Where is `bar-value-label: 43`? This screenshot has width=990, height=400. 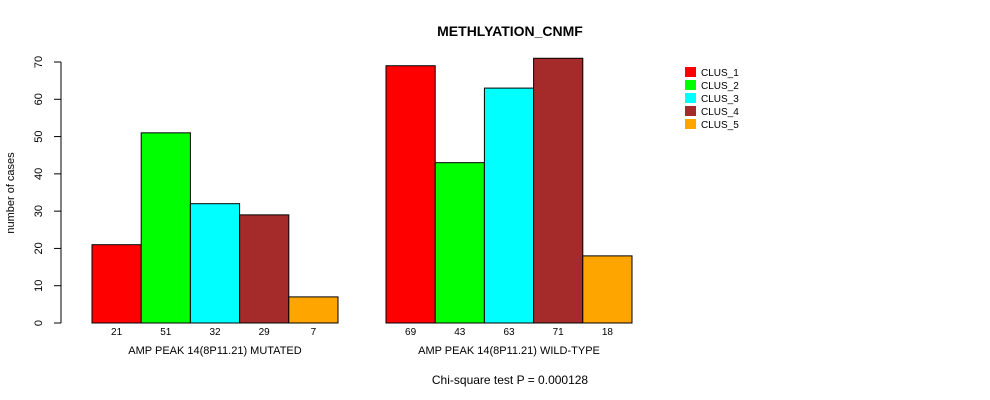
bar-value-label: 43 is located at coordinates (460, 332).